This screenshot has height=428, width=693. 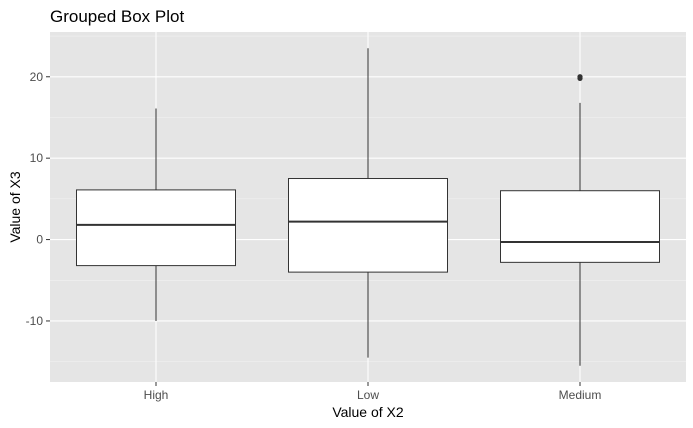 I want to click on x-tick-label: Medium, so click(x=580, y=395).